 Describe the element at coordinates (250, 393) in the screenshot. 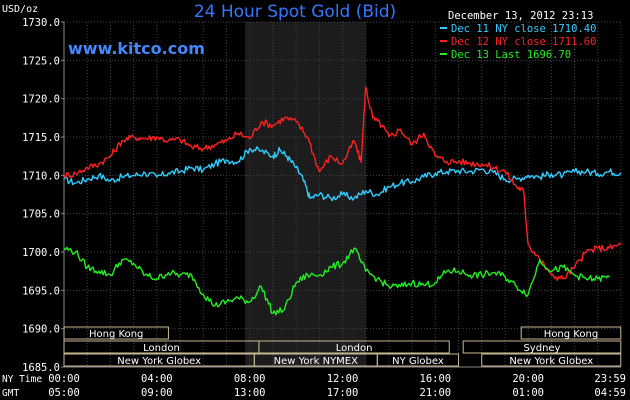

I see `x-tick-label: 13:00` at that location.